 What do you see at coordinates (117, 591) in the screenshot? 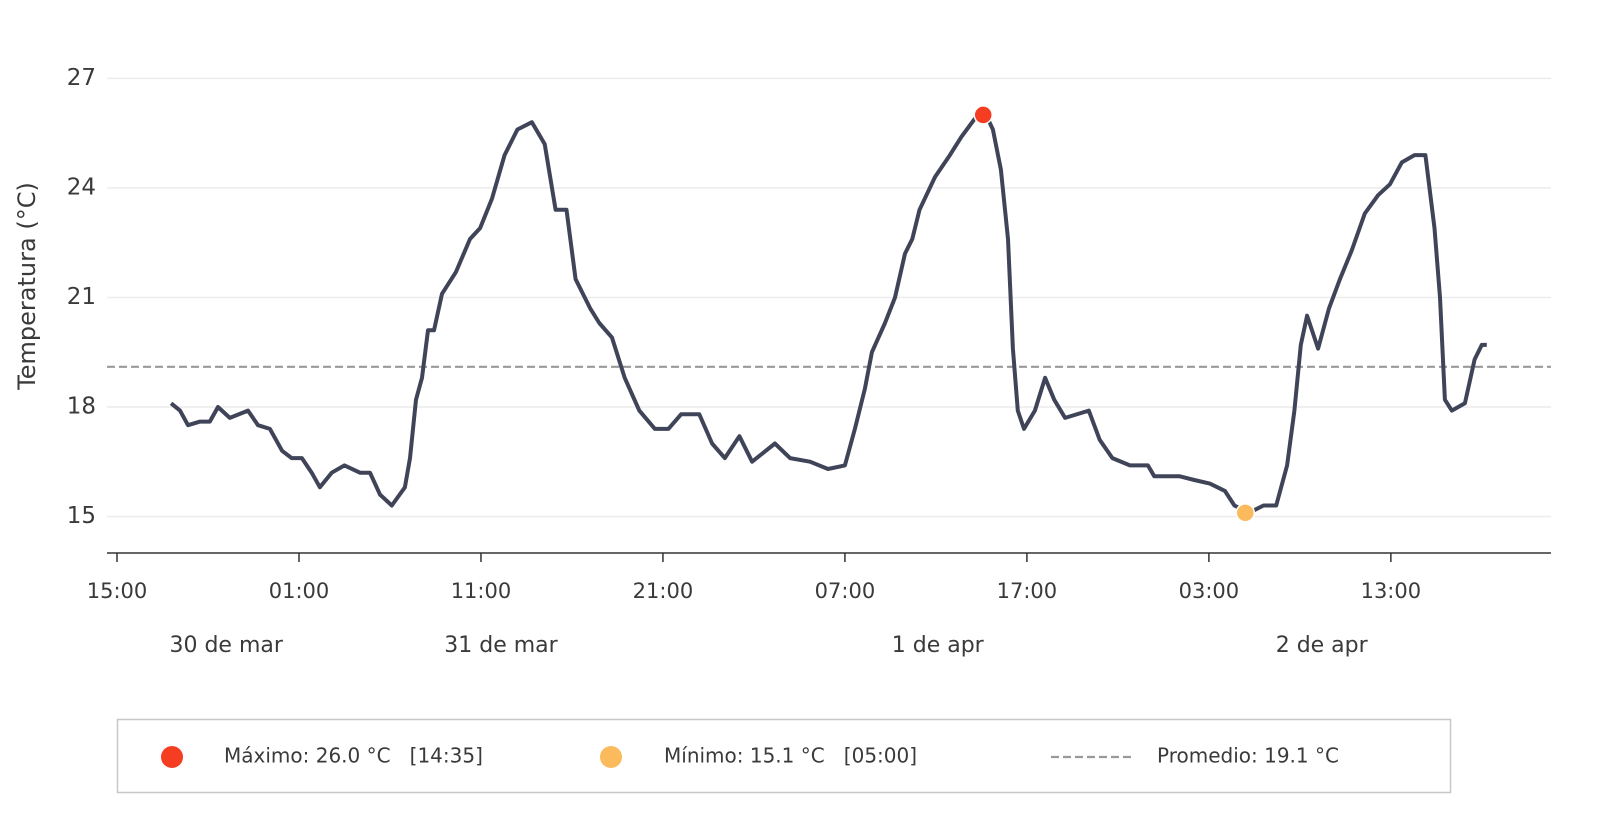
I see `x-tick-label: 15:00` at bounding box center [117, 591].